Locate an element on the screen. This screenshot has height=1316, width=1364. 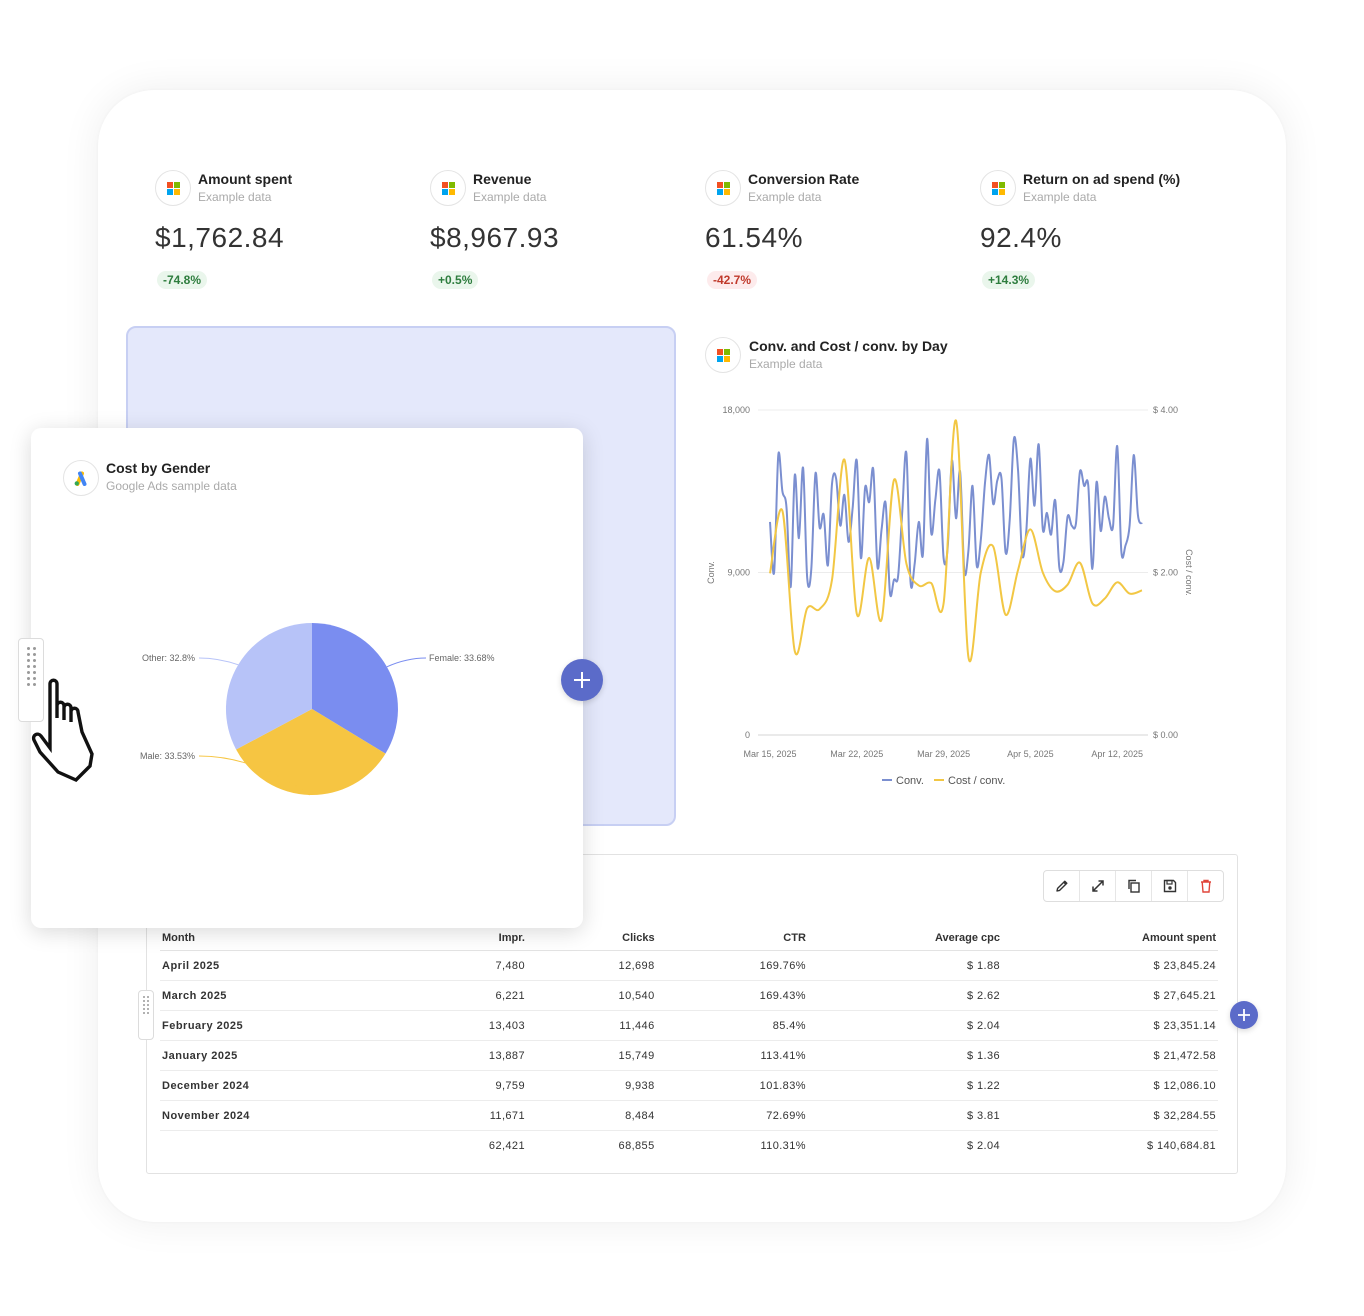
pie-data-label: Female: 33.68% is located at coordinates (462, 658).